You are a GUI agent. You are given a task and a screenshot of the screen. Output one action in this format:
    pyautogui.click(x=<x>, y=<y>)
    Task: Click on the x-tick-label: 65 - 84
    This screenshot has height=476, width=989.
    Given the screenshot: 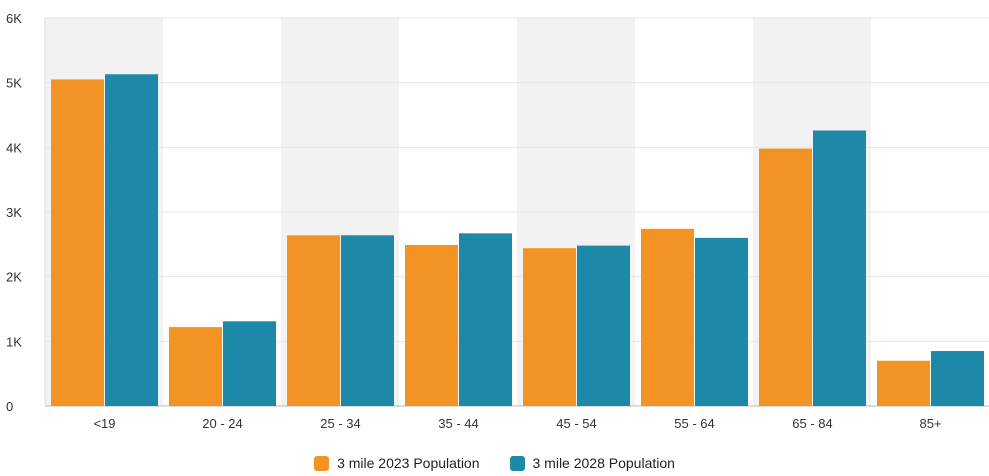 What is the action you would take?
    pyautogui.click(x=812, y=423)
    